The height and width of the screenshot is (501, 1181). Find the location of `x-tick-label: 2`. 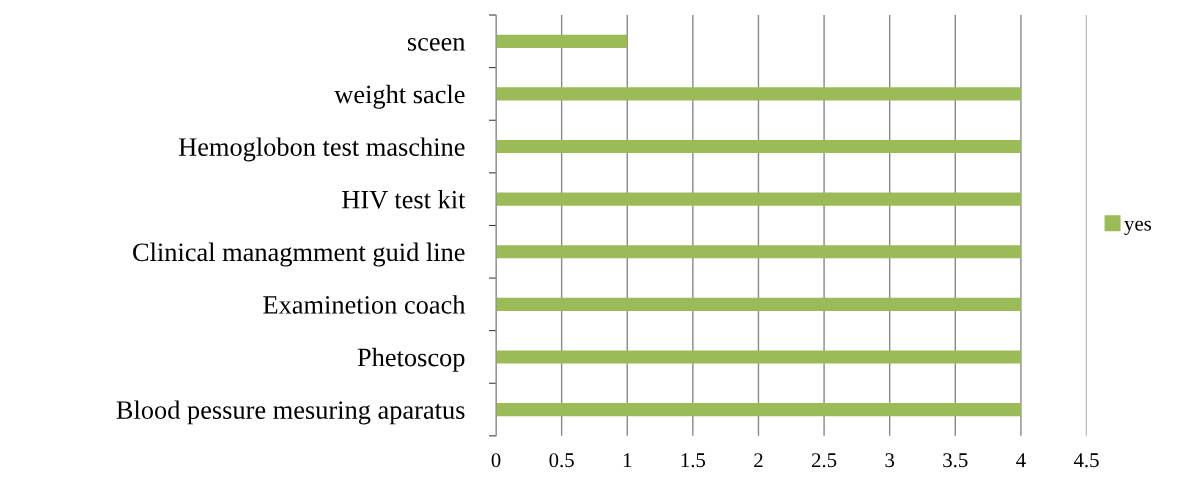

x-tick-label: 2 is located at coordinates (758, 460).